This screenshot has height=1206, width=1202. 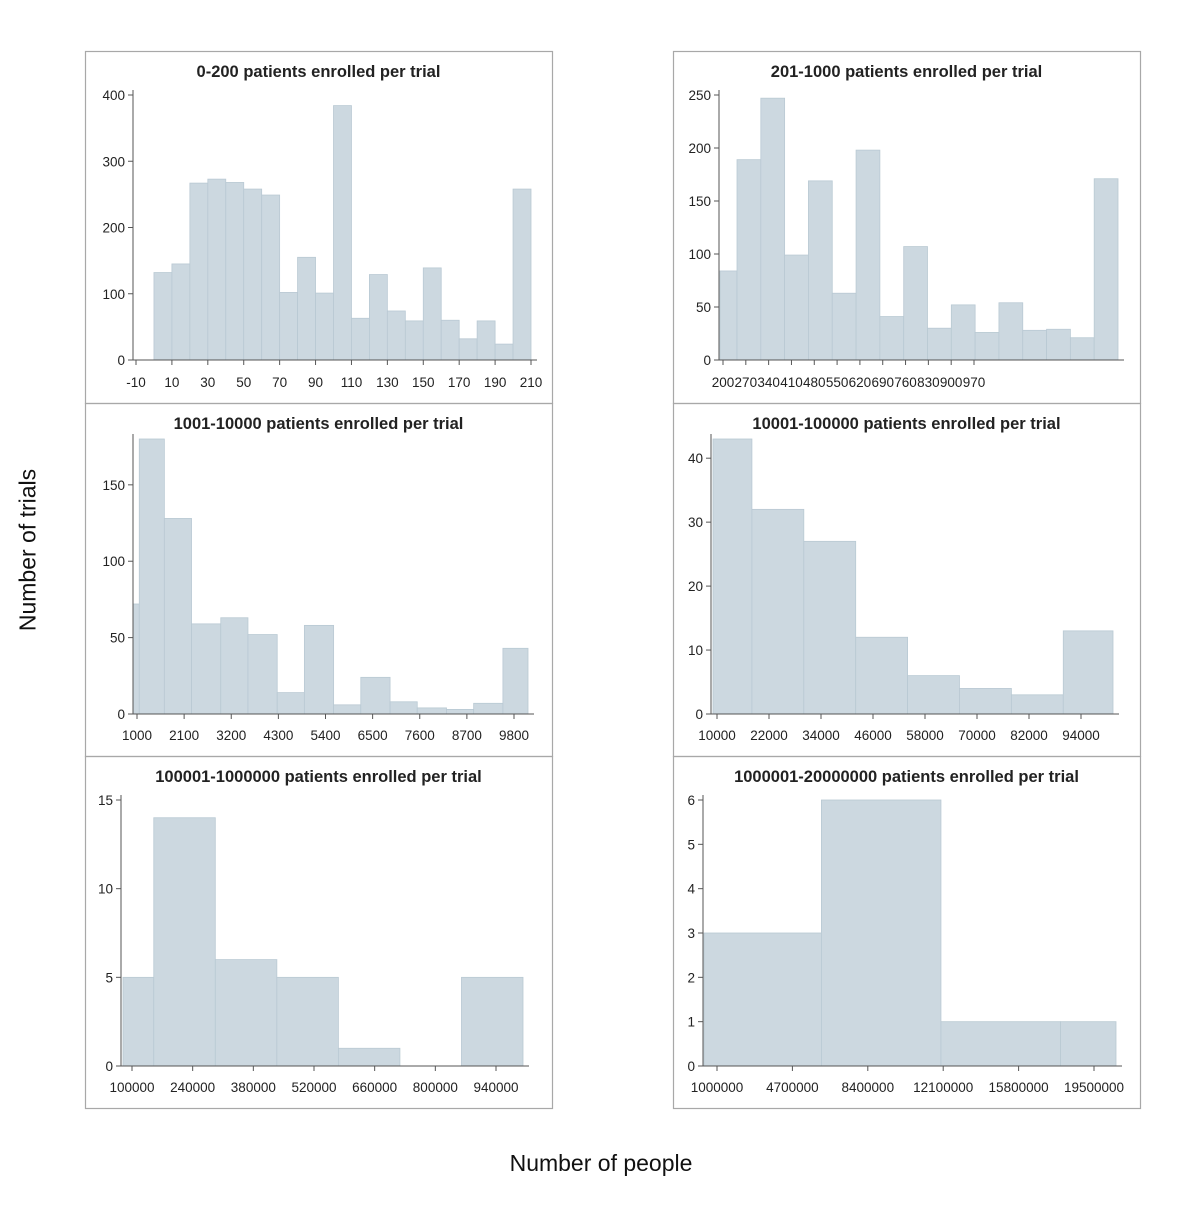 I want to click on x-tick-label: 170, so click(x=459, y=382).